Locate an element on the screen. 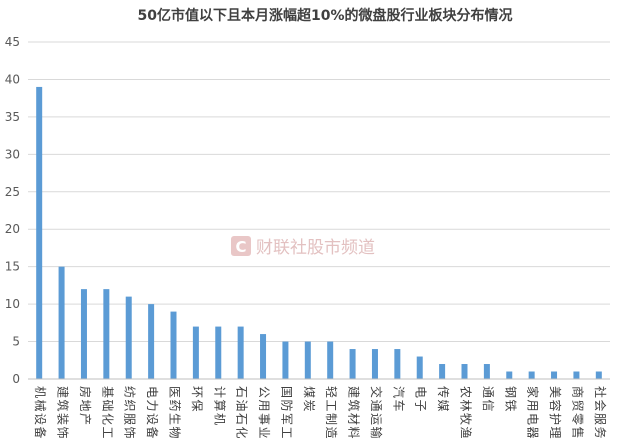 This screenshot has height=441, width=640. svg-text: 造 is located at coordinates (331, 432).